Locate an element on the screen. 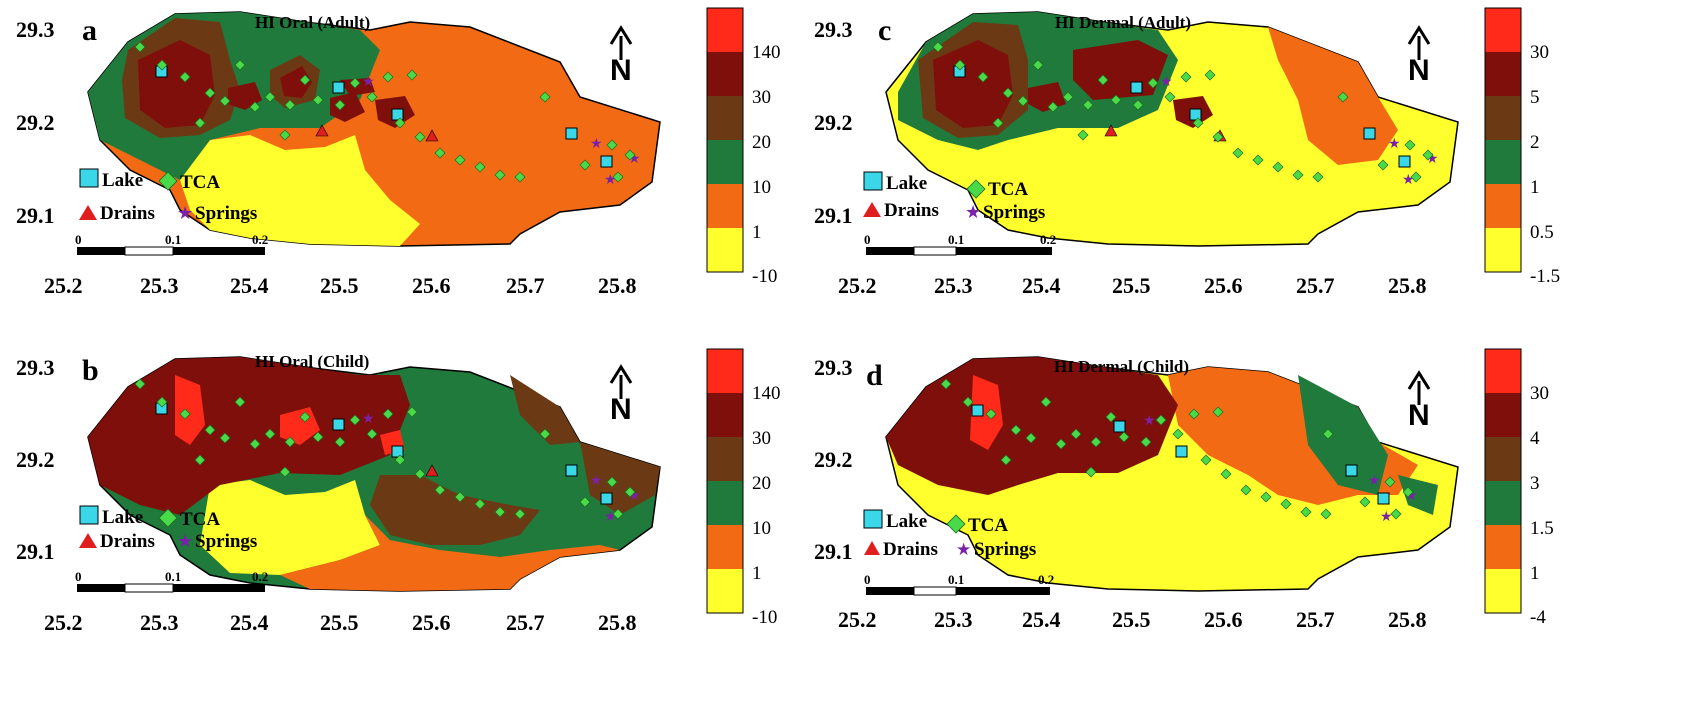 The height and width of the screenshot is (702, 1701). tca-icon is located at coordinates (168, 181).